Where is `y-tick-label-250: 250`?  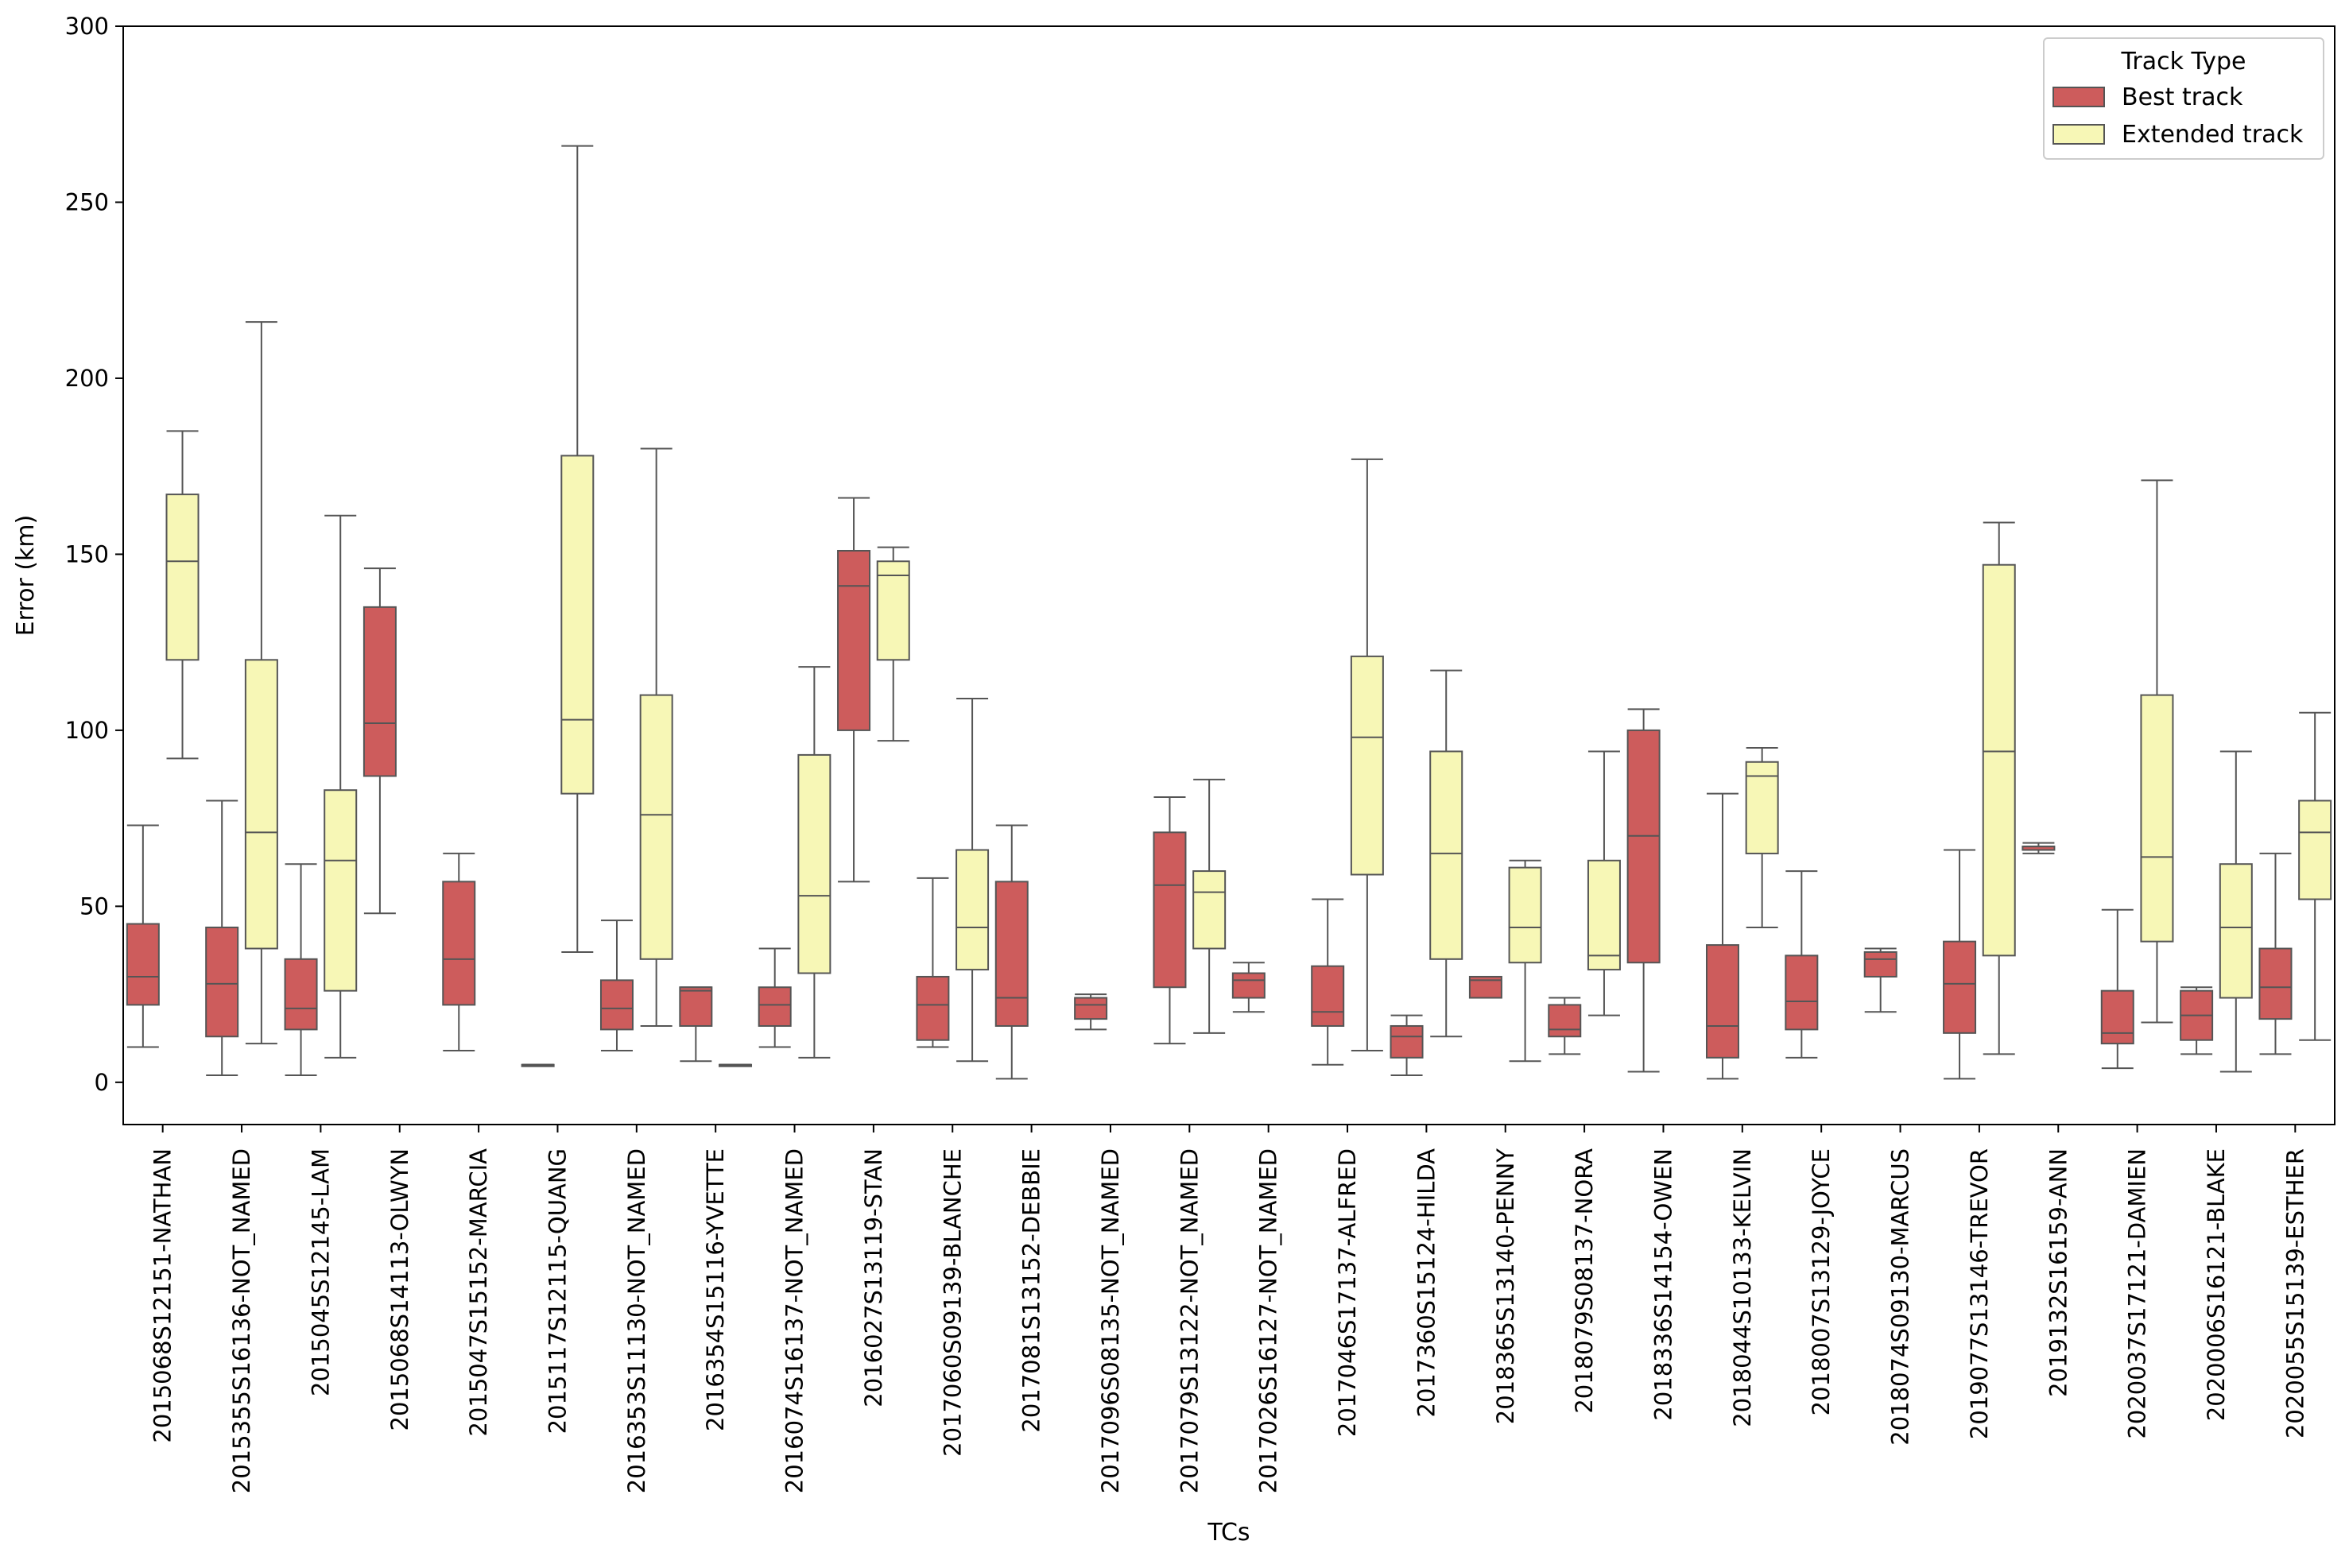 y-tick-label-250: 250 is located at coordinates (87, 201).